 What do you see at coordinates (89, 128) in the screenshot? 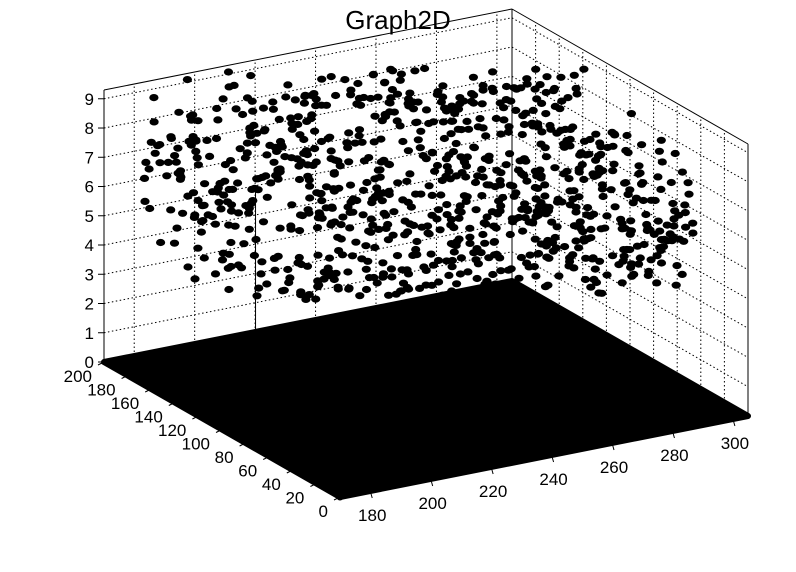
I see `z-tick-label: 8` at bounding box center [89, 128].